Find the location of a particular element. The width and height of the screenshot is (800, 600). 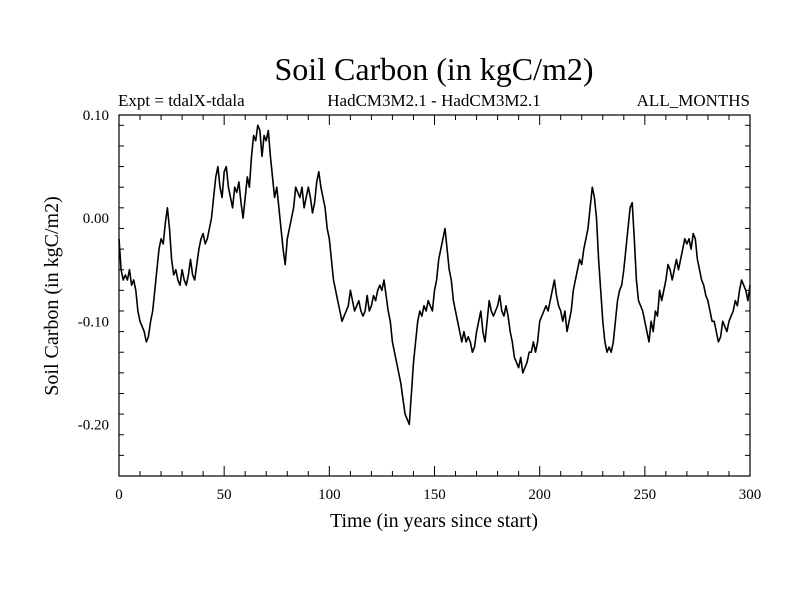

x-axis-label: Time (in years since start) is located at coordinates (434, 521).